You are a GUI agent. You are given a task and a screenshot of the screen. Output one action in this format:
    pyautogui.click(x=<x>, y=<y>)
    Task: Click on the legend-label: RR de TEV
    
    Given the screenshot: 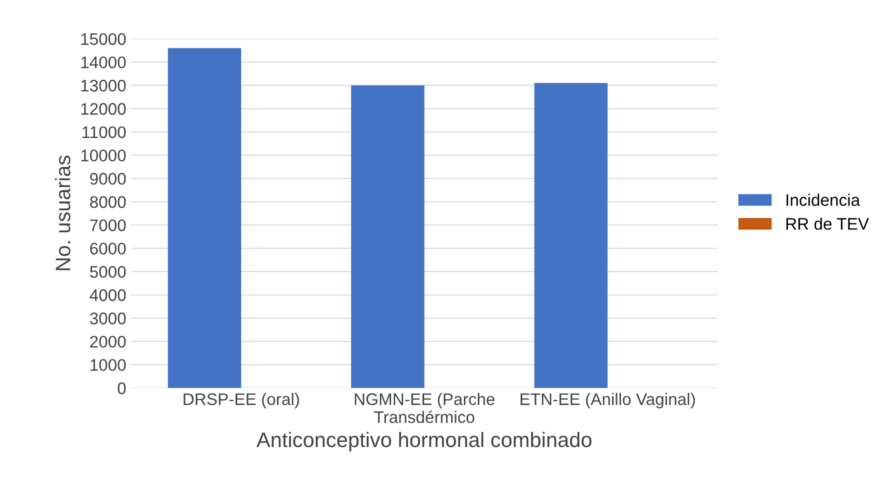 What is the action you would take?
    pyautogui.click(x=827, y=224)
    